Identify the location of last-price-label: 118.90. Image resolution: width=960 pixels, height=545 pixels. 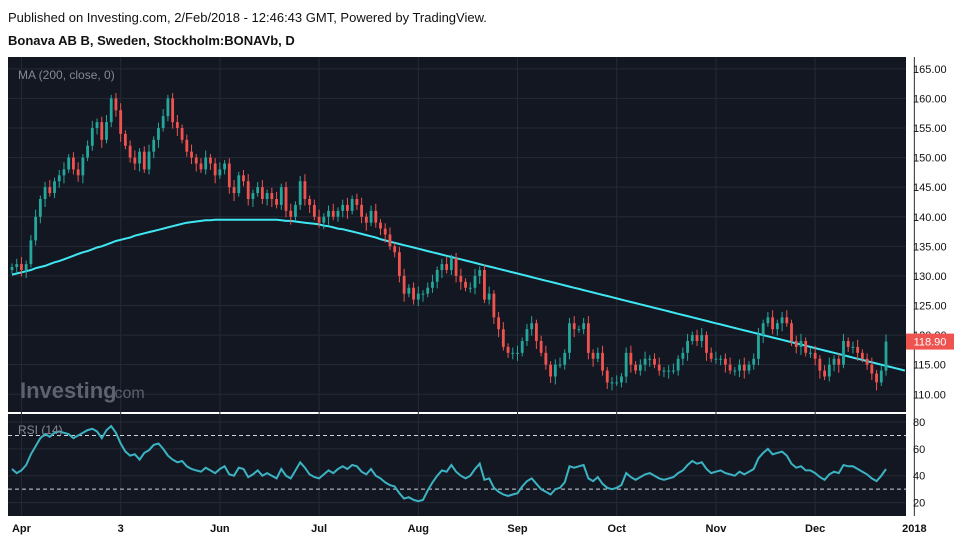
(930, 343).